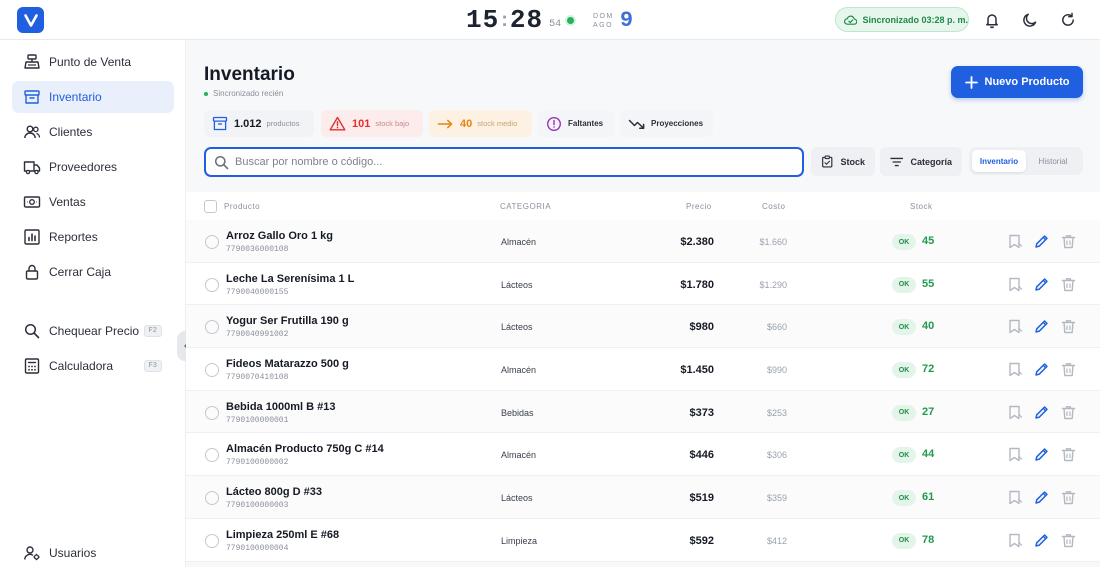 Image resolution: width=1100 pixels, height=567 pixels. Describe the element at coordinates (93, 202) in the screenshot. I see `sidebar-item-ventas: Ventas` at that location.